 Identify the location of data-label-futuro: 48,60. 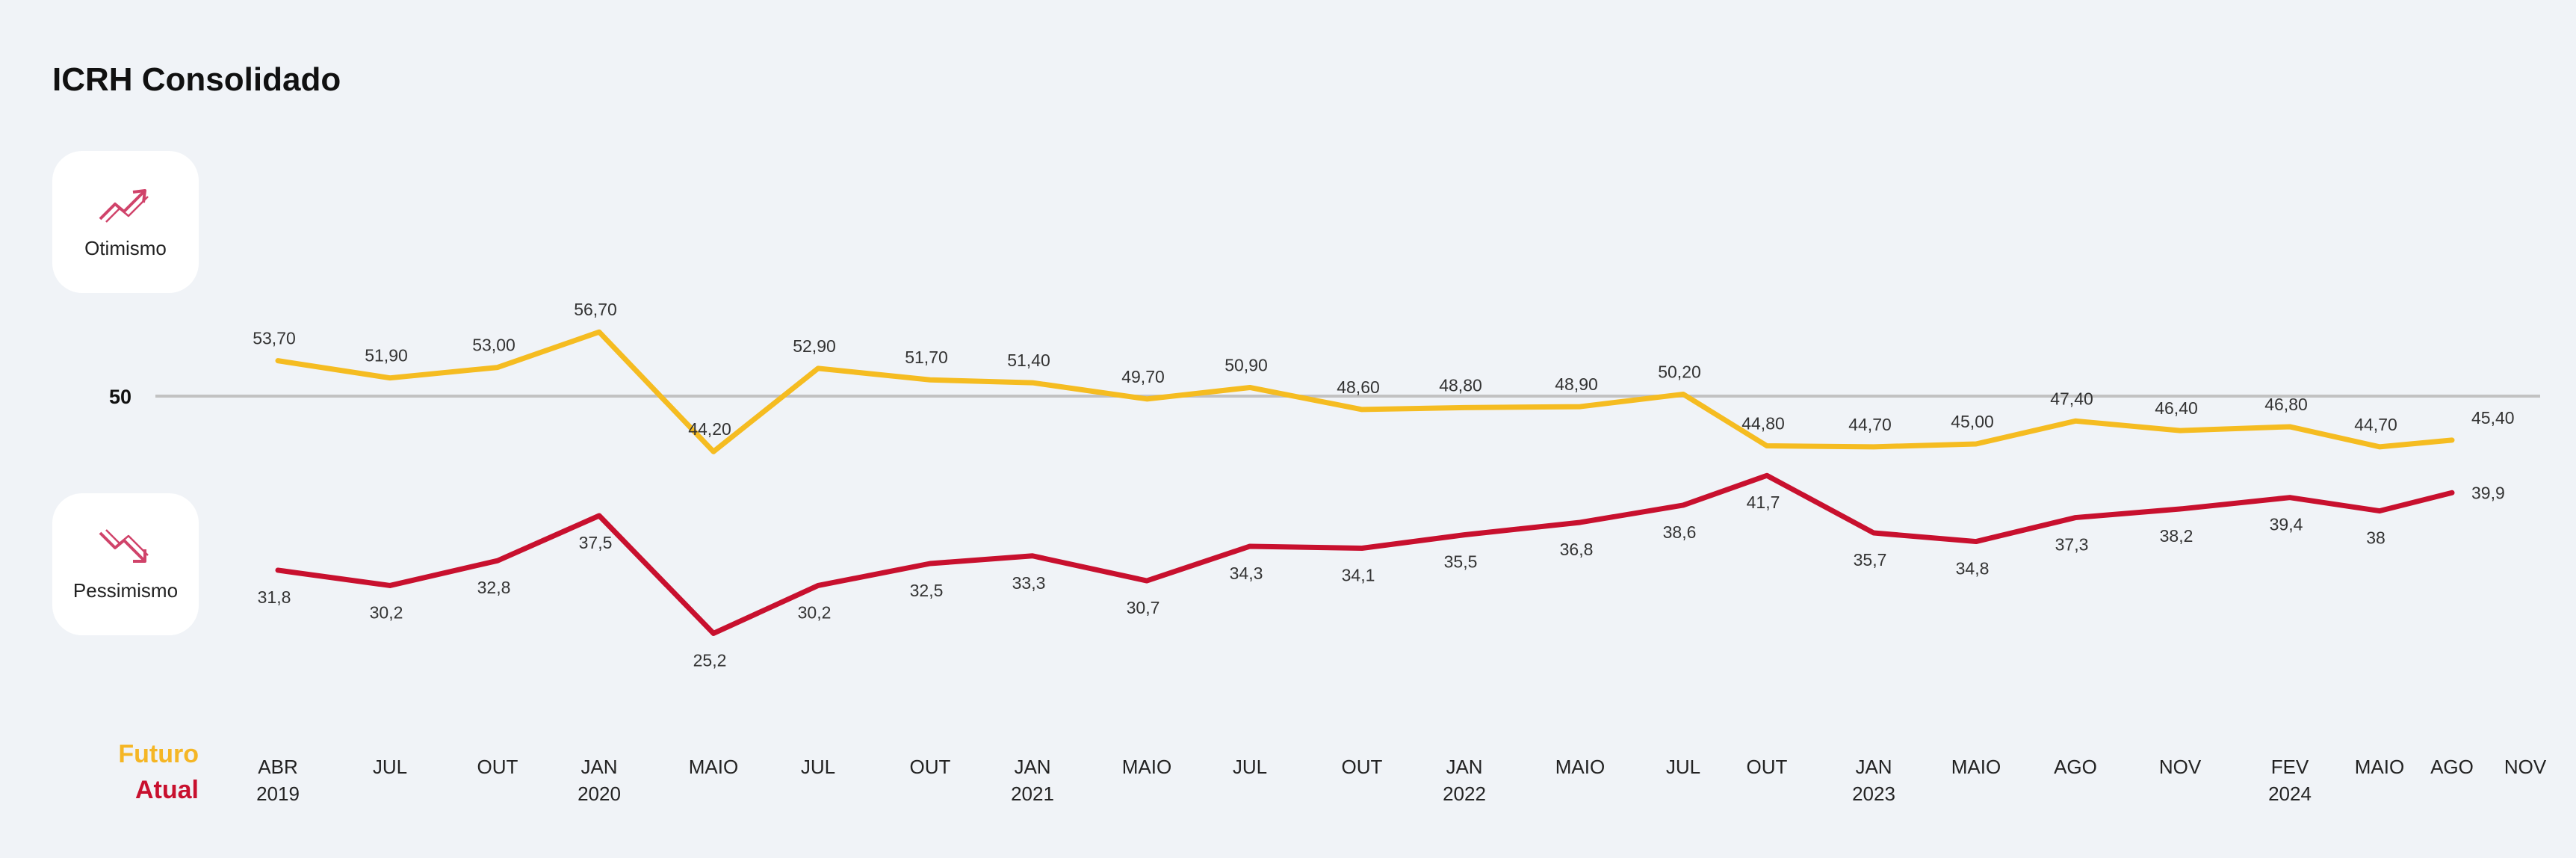
(1358, 387).